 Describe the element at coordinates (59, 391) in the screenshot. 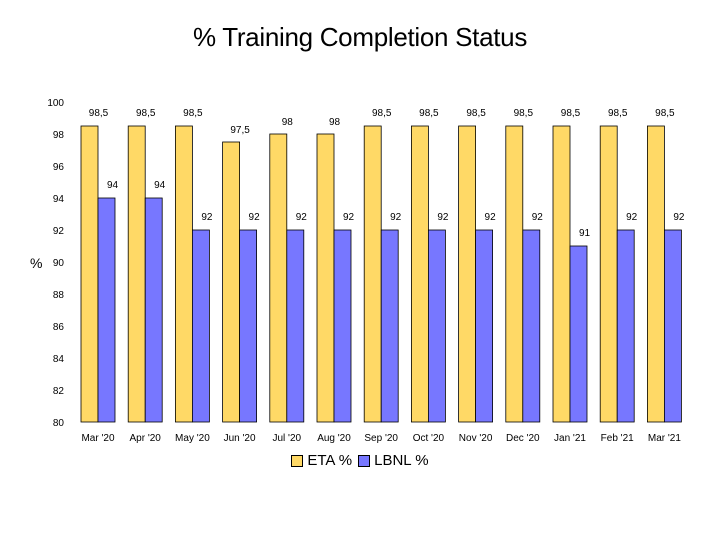

I see `y-tick-label: 82` at that location.